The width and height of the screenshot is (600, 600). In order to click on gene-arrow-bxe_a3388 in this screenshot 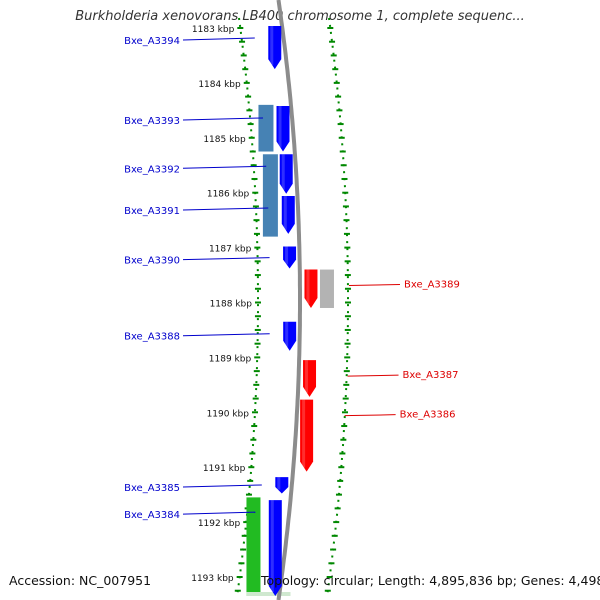, I will do `click(290, 336)`.